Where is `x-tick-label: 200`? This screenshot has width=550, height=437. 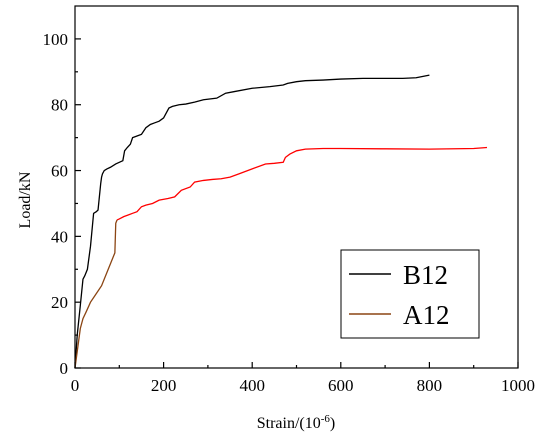
x-tick-label: 200 is located at coordinates (164, 385).